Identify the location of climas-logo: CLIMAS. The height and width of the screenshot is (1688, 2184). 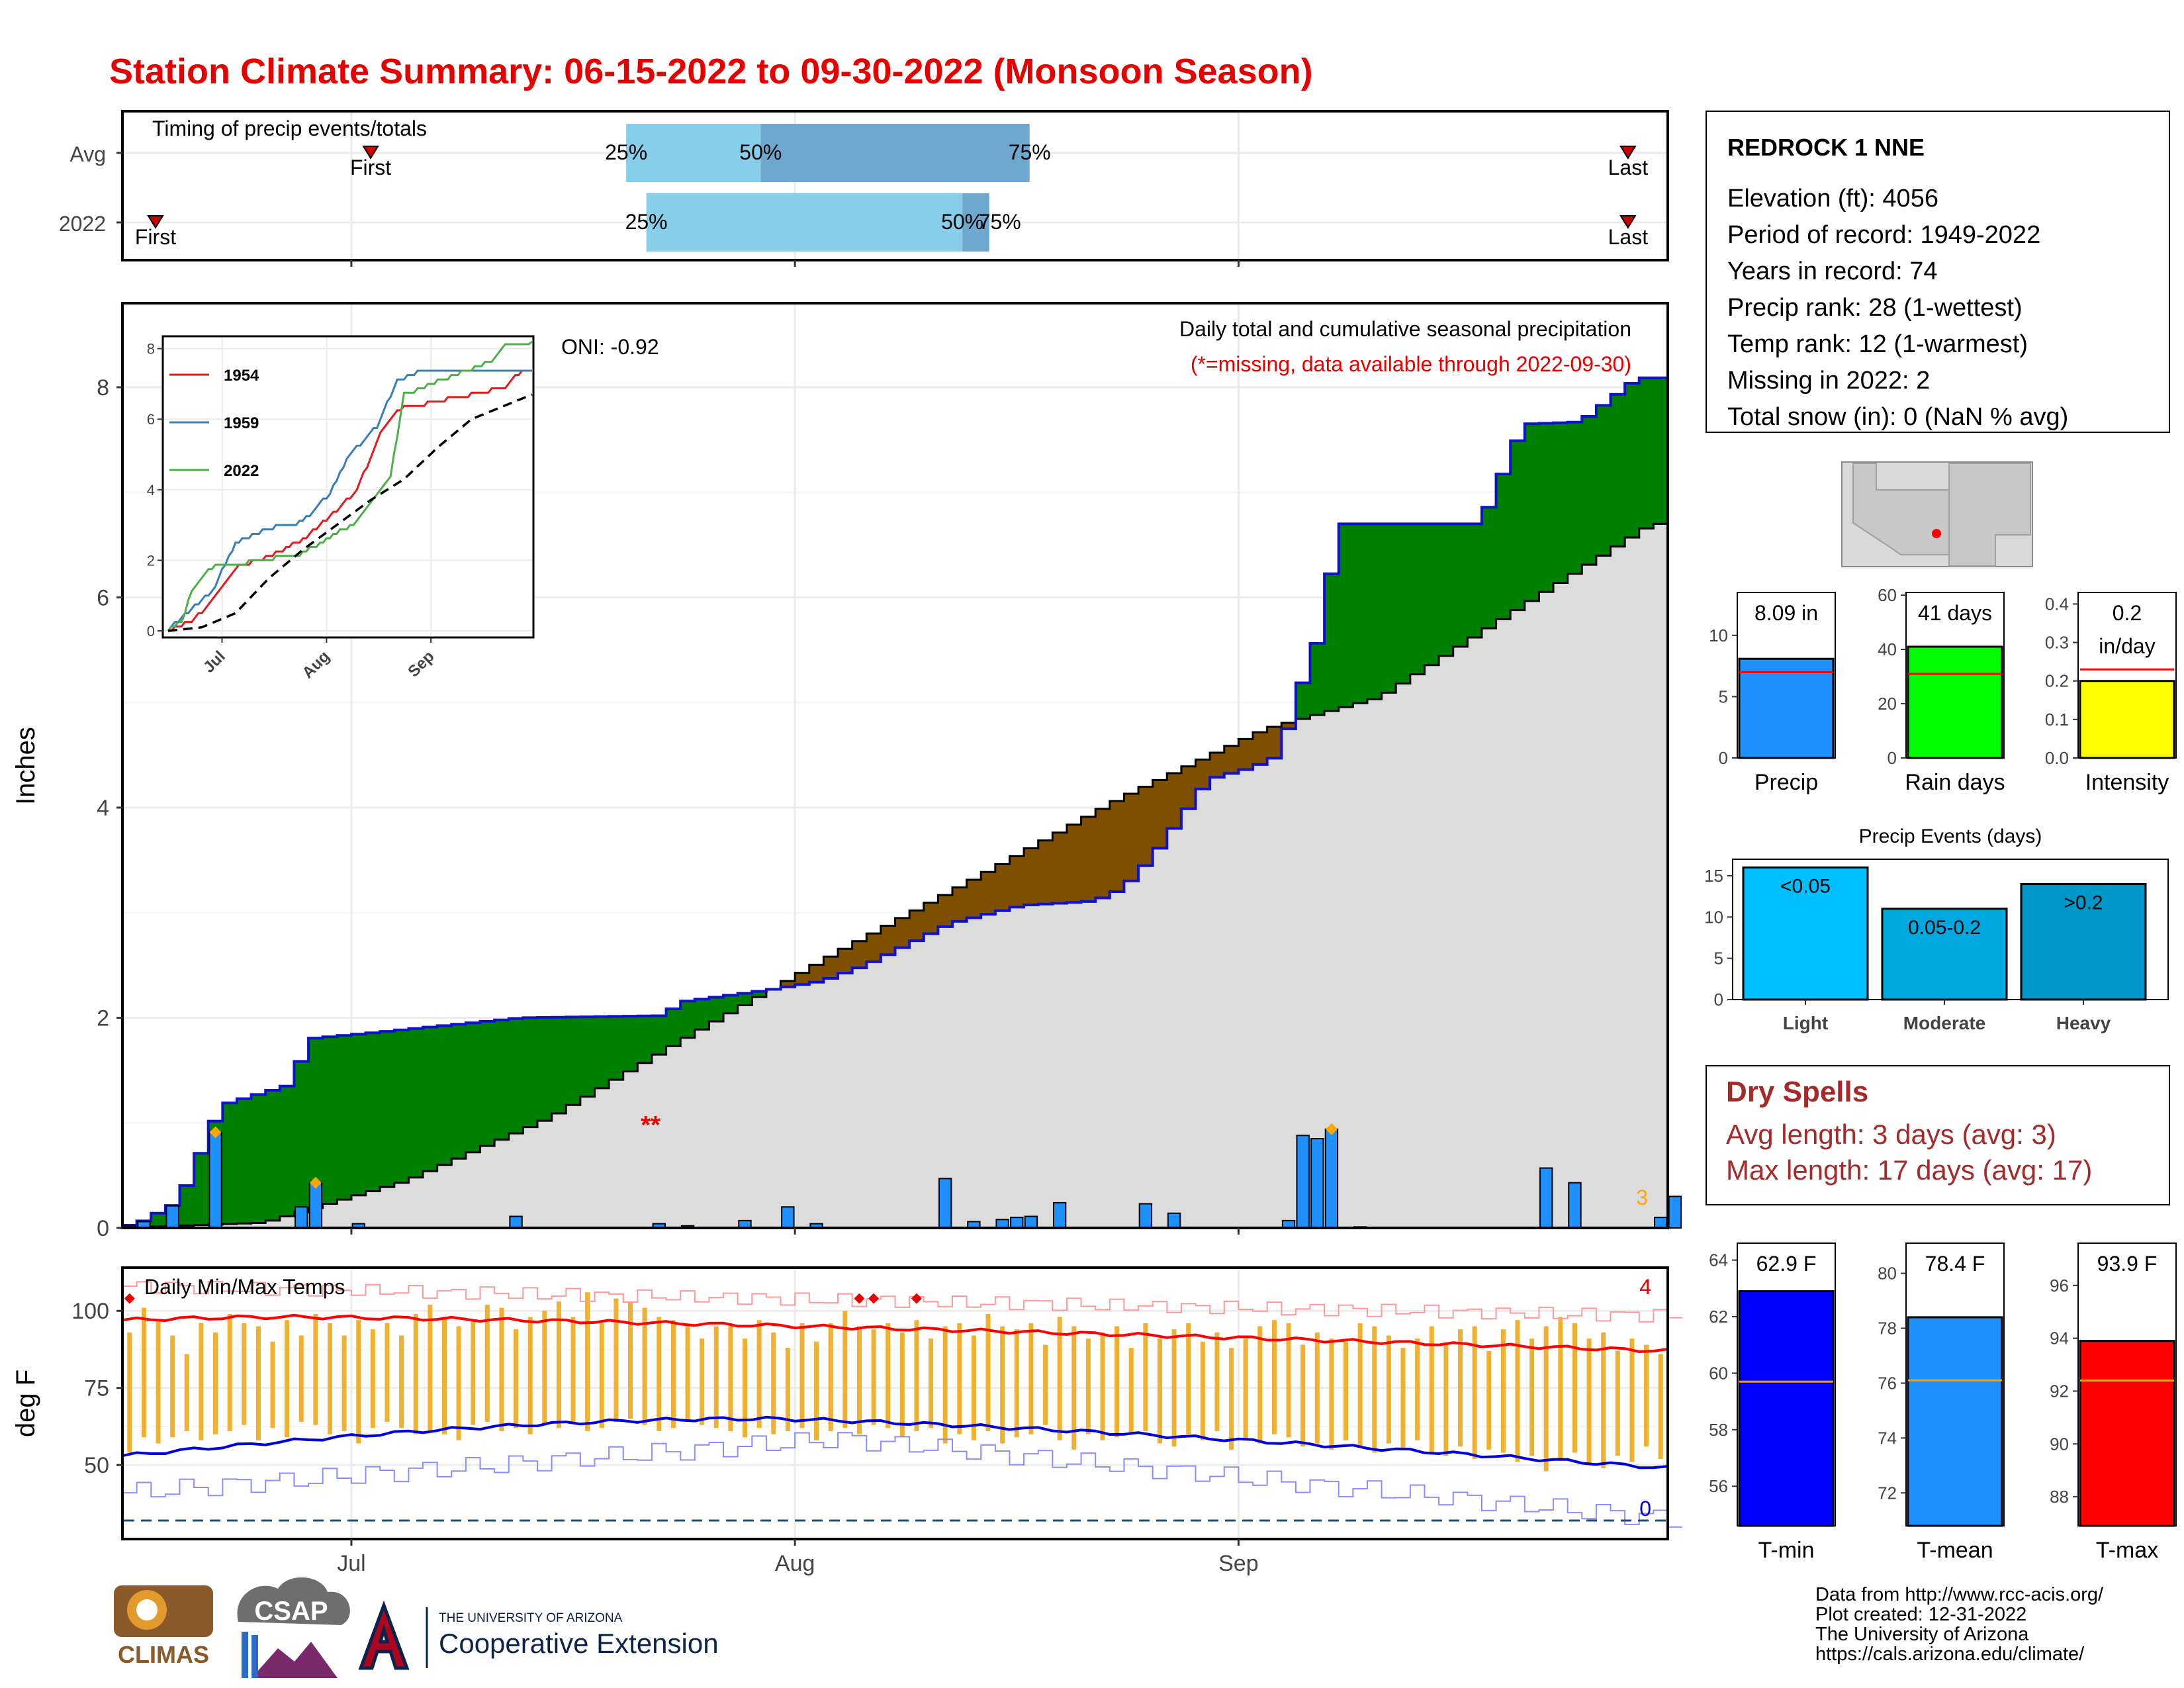
(163, 1626).